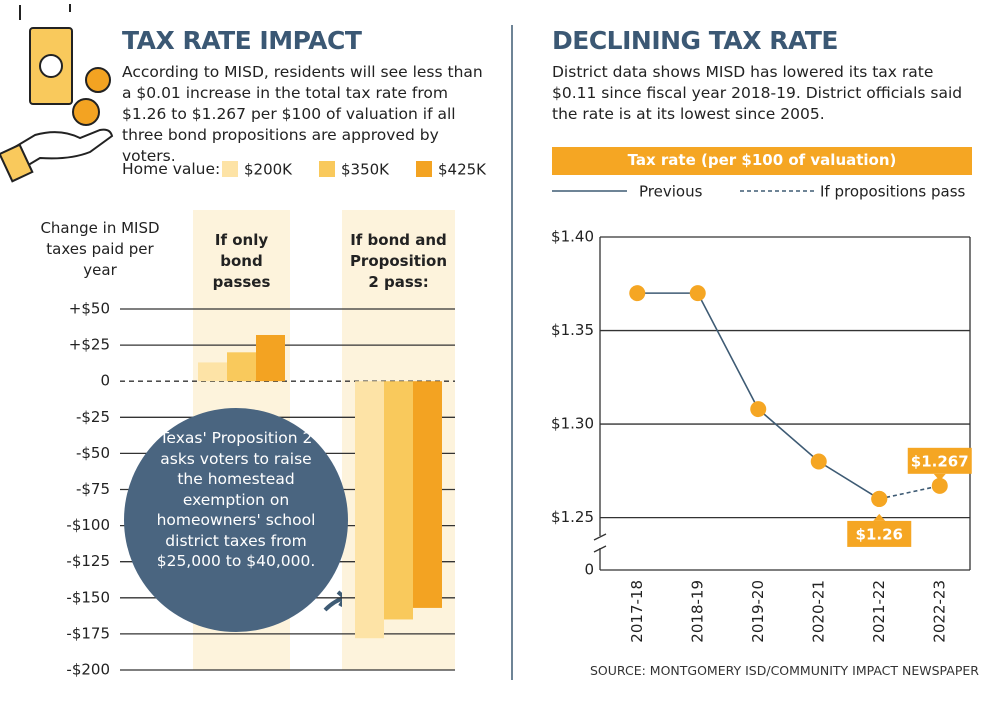 The width and height of the screenshot is (1000, 707). Describe the element at coordinates (671, 192) in the screenshot. I see `legend-label: Previous` at that location.